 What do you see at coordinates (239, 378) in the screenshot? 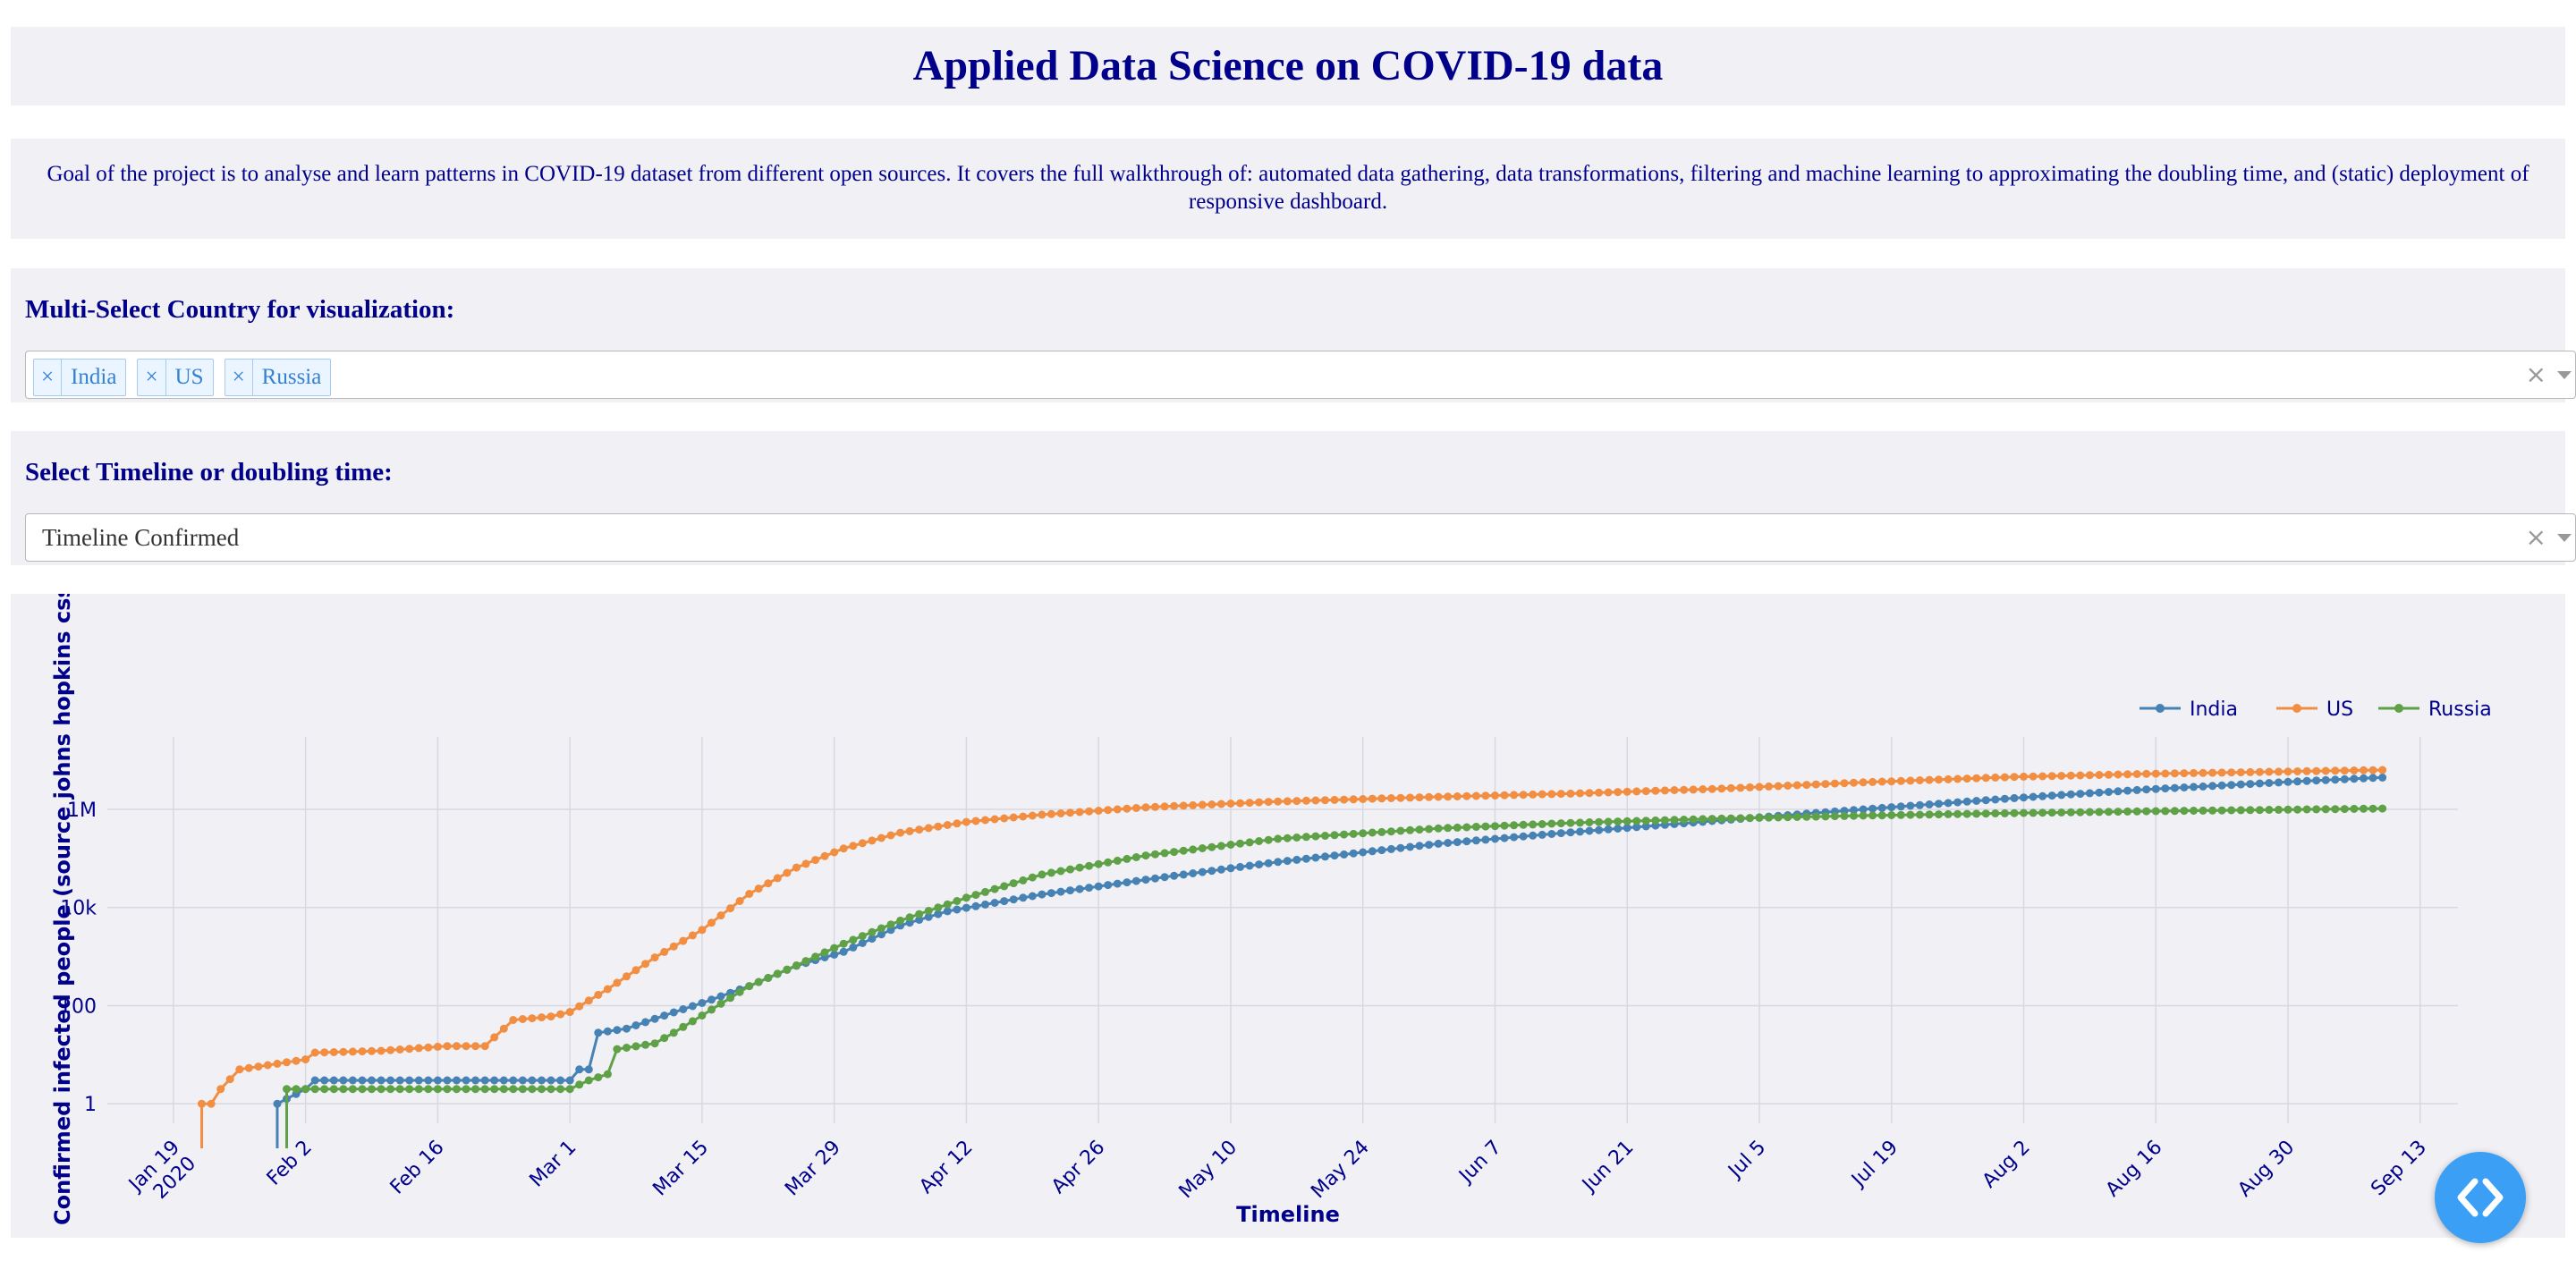
I see `remove-russia-icon: ×` at bounding box center [239, 378].